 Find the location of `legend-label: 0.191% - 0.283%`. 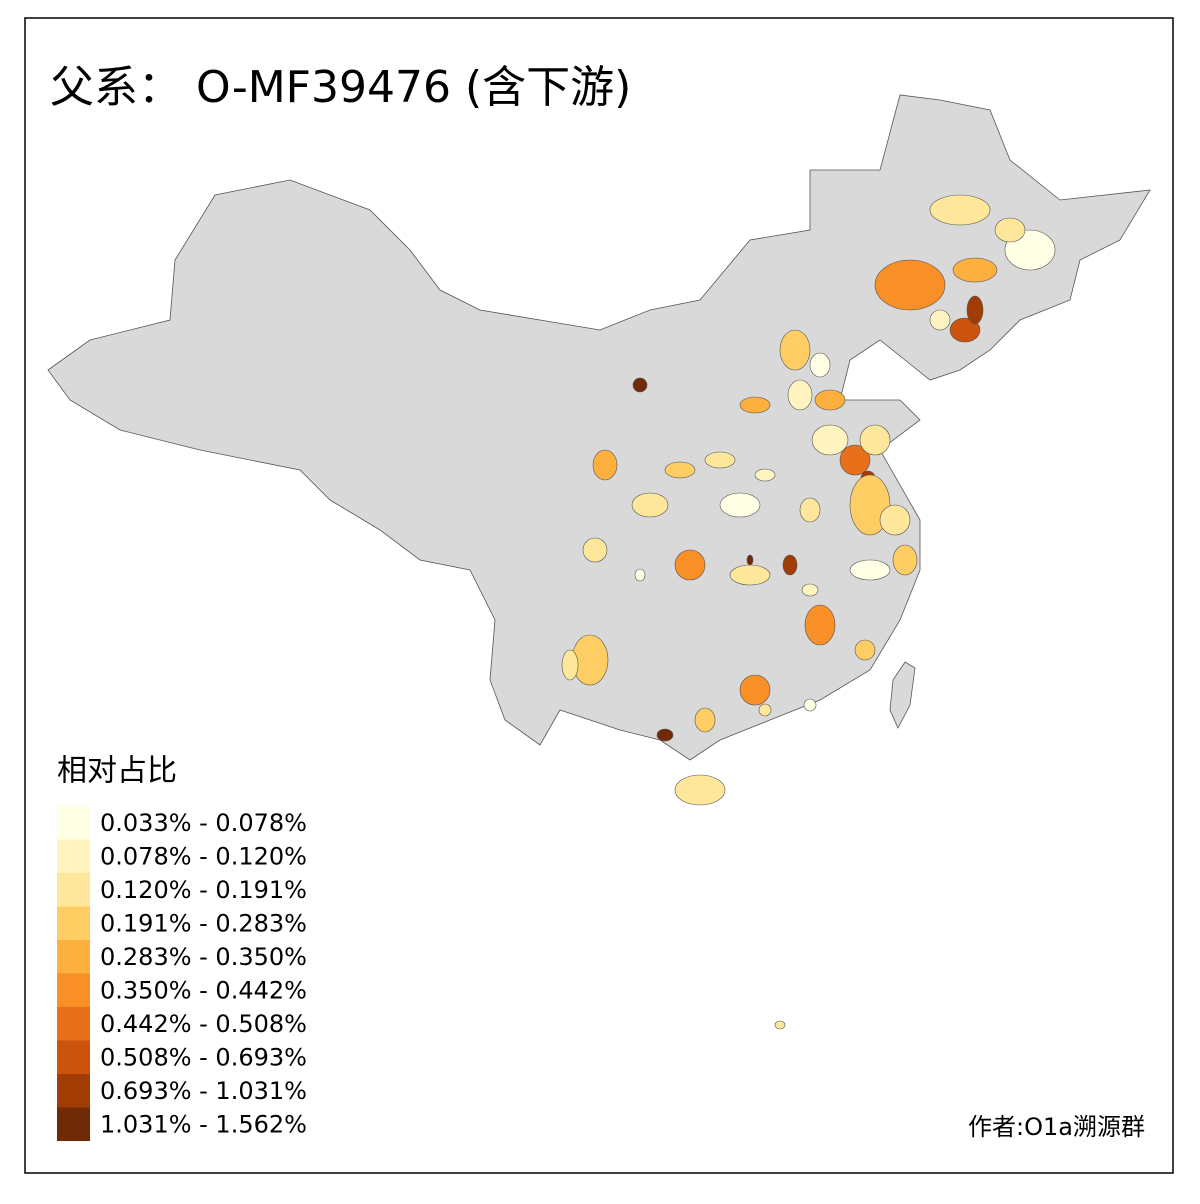

legend-label: 0.191% - 0.283% is located at coordinates (203, 924).